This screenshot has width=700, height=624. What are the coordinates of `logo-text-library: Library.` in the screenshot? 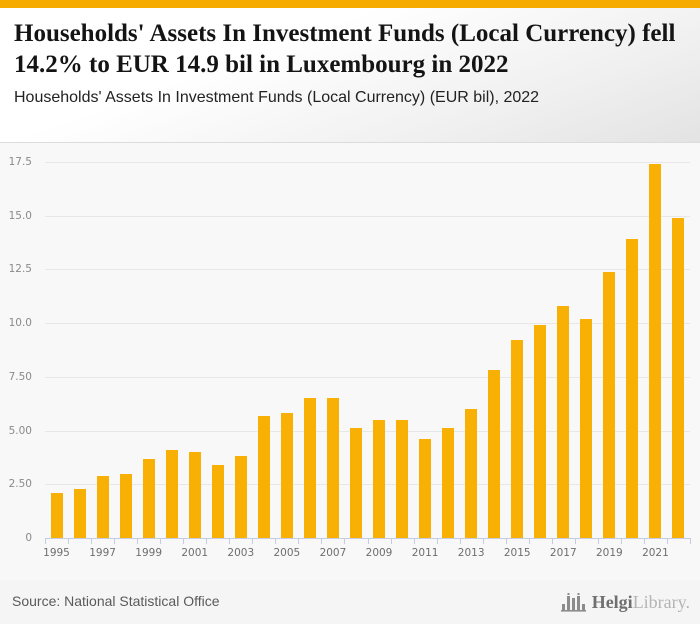 It's located at (661, 602).